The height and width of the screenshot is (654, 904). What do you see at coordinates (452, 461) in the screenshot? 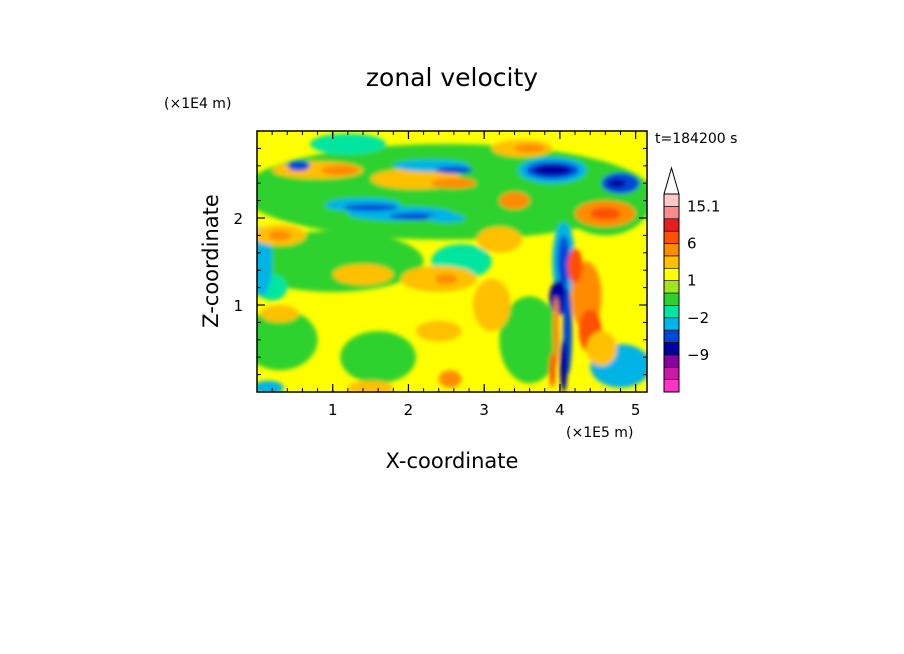
I see `x-axis-title: X-coordinate` at bounding box center [452, 461].